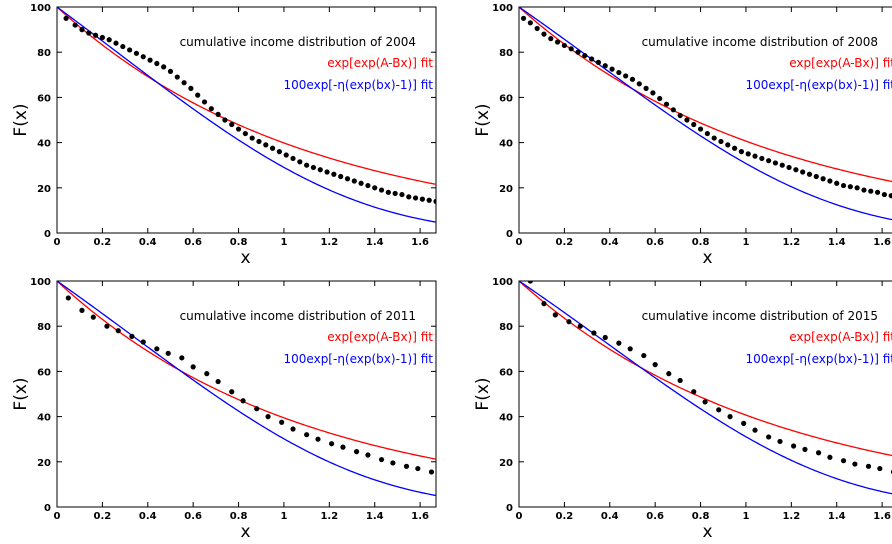 The width and height of the screenshot is (892, 544). What do you see at coordinates (40, 8) in the screenshot?
I see `y-tick-label: 100` at bounding box center [40, 8].